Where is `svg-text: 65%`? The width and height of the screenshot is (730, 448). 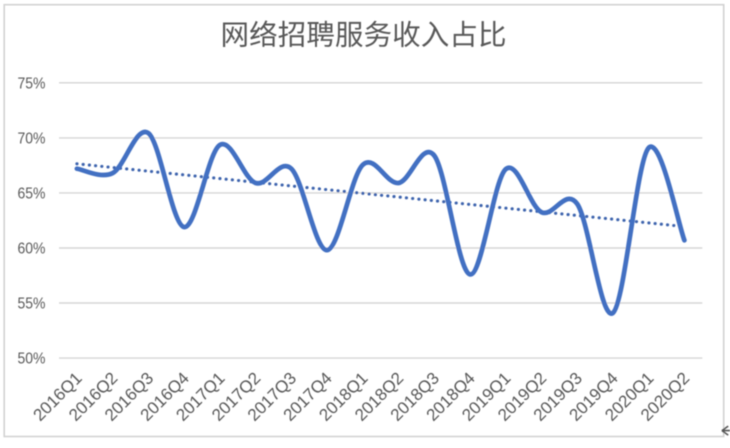 svg-text: 65% is located at coordinates (32, 193).